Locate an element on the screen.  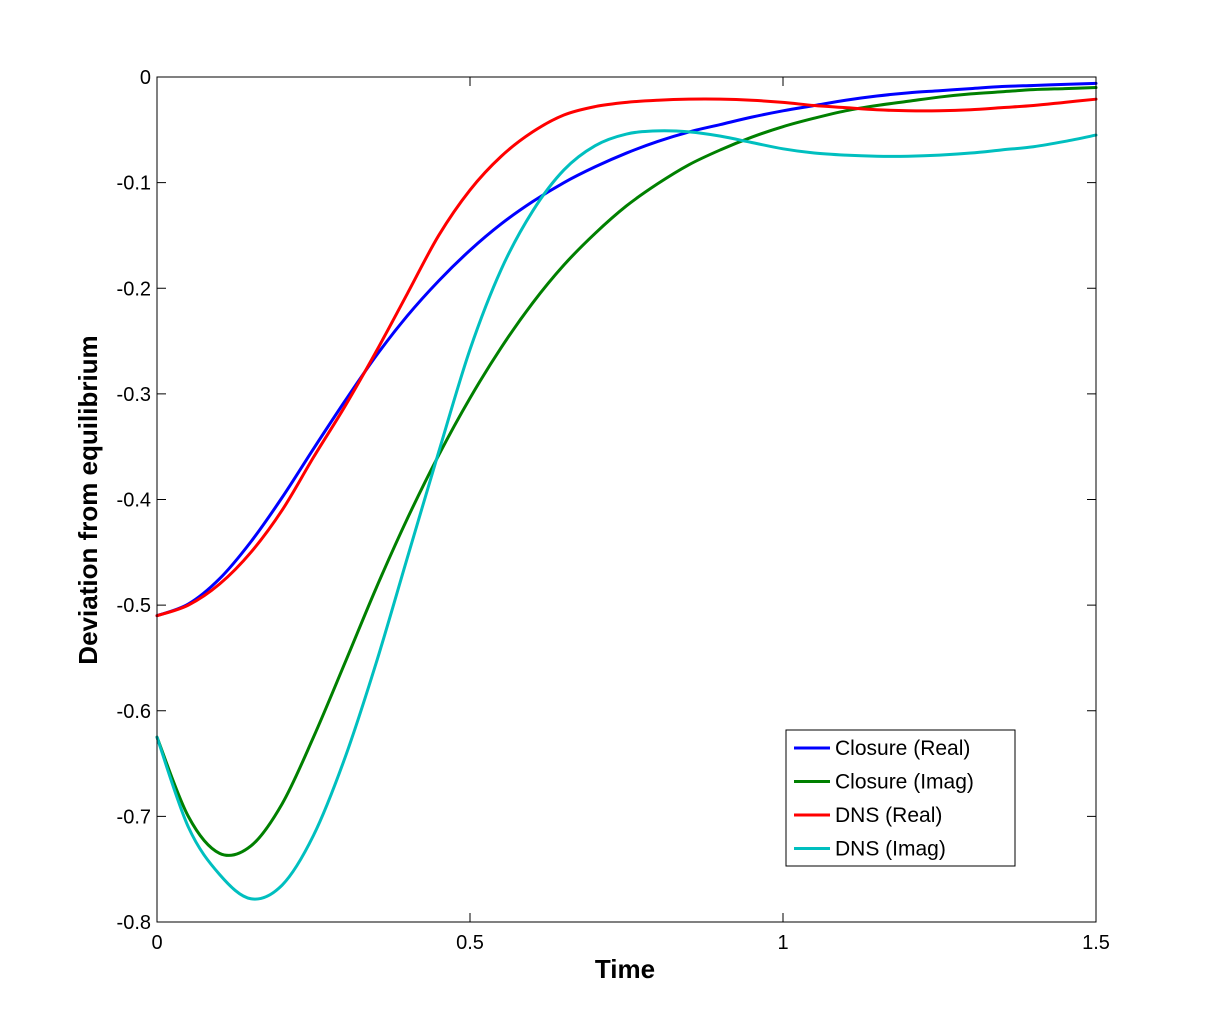
legend-box is located at coordinates (900, 798).